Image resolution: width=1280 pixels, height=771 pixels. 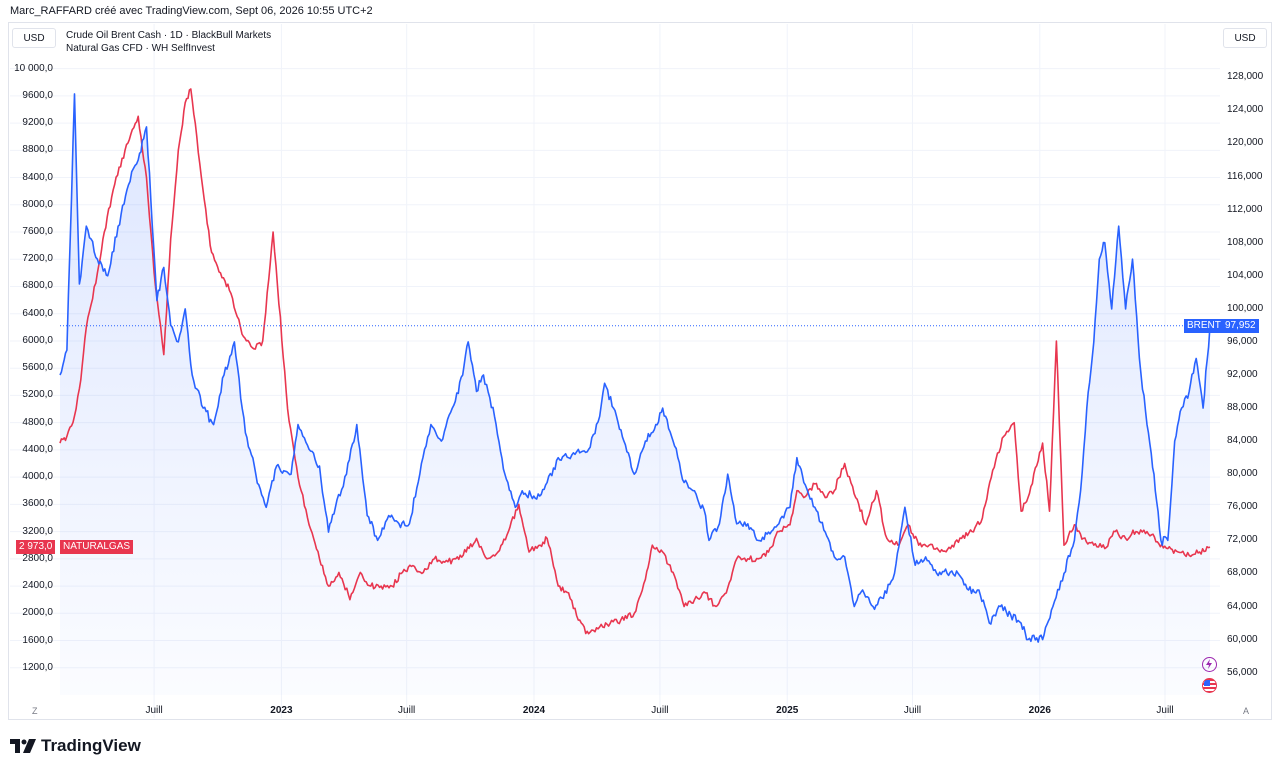 What do you see at coordinates (37, 340) in the screenshot?
I see `left-axis-tick: 6000,0` at bounding box center [37, 340].